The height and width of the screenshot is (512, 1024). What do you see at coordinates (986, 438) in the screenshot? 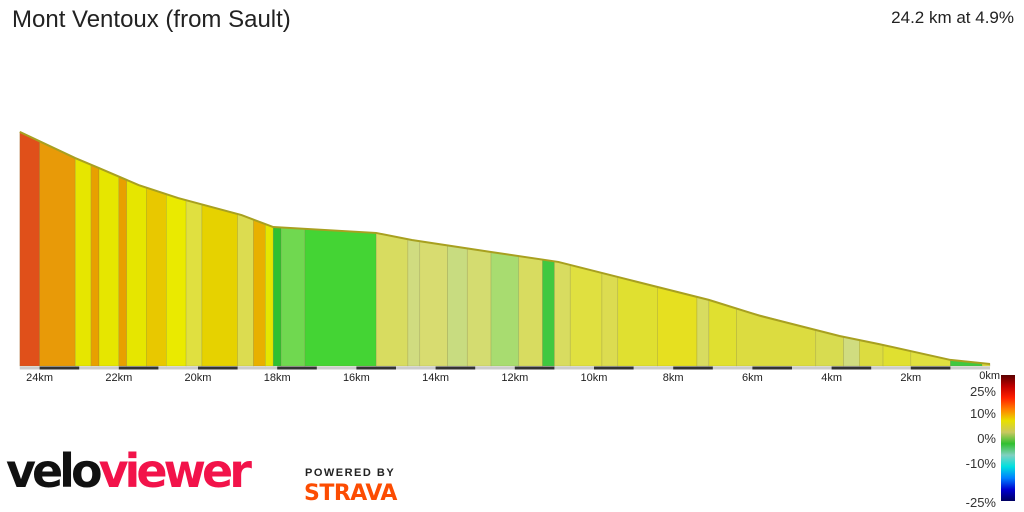
I see `legend-label: 0%` at bounding box center [986, 438].